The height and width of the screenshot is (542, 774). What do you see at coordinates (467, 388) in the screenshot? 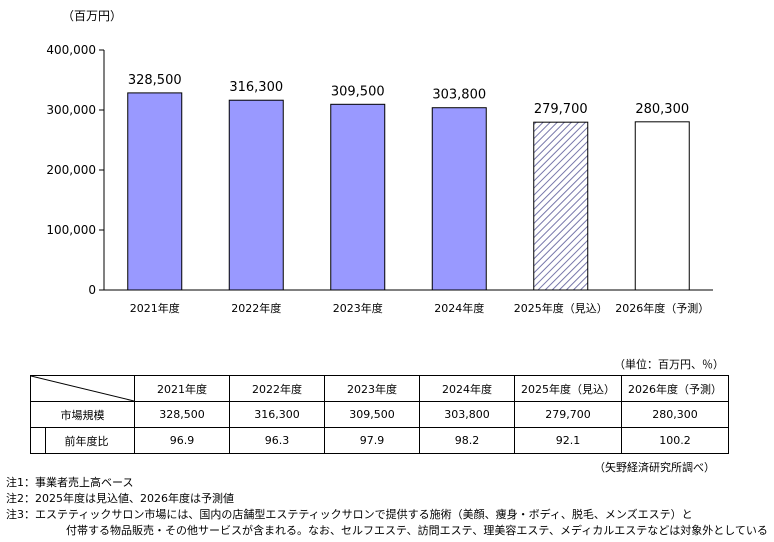
I see `table-header: 2024年度` at bounding box center [467, 388].